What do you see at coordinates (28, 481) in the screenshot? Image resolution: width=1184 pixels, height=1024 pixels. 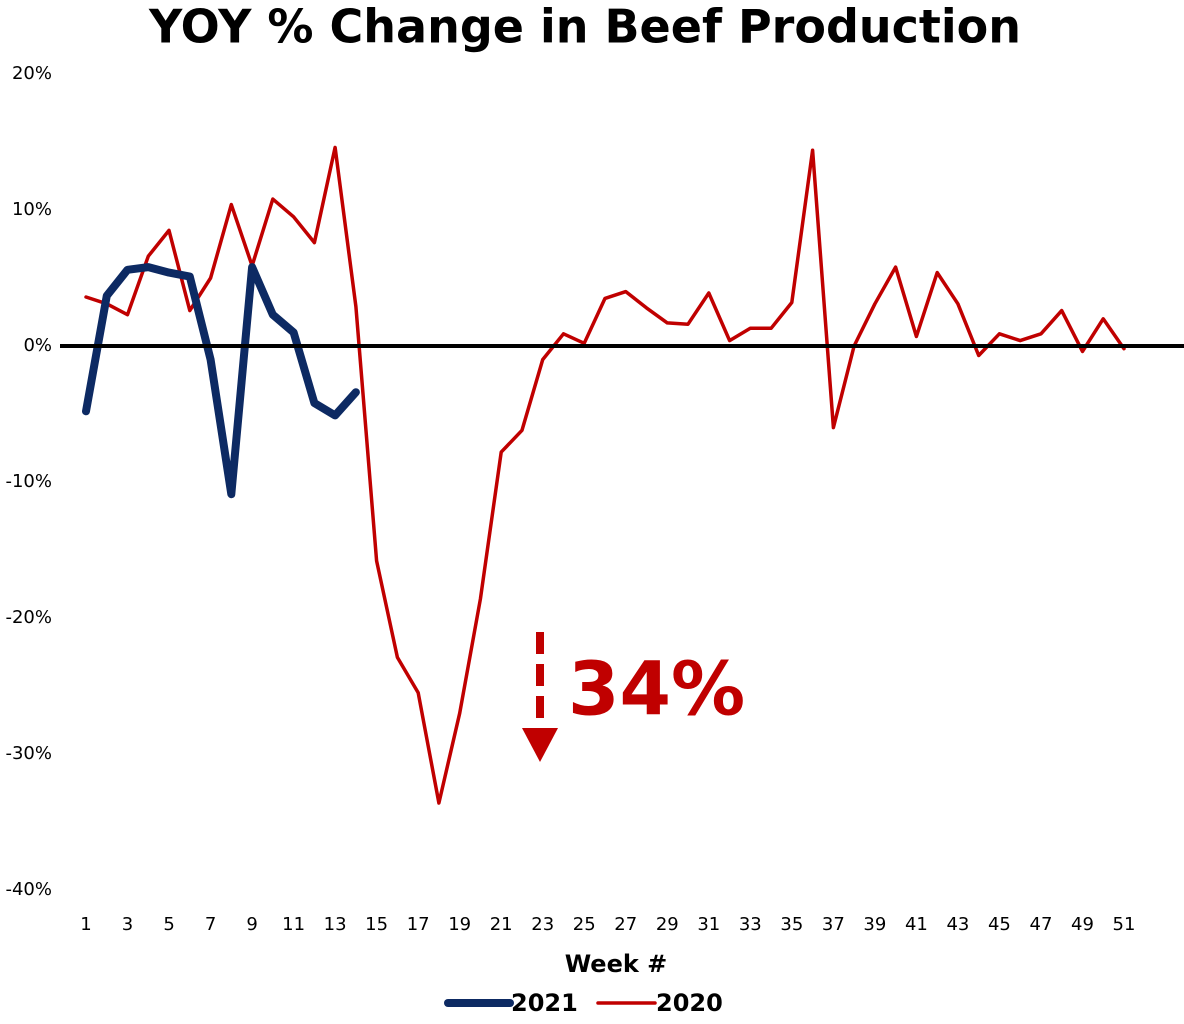 I see `y-tick-label: -10%` at bounding box center [28, 481].